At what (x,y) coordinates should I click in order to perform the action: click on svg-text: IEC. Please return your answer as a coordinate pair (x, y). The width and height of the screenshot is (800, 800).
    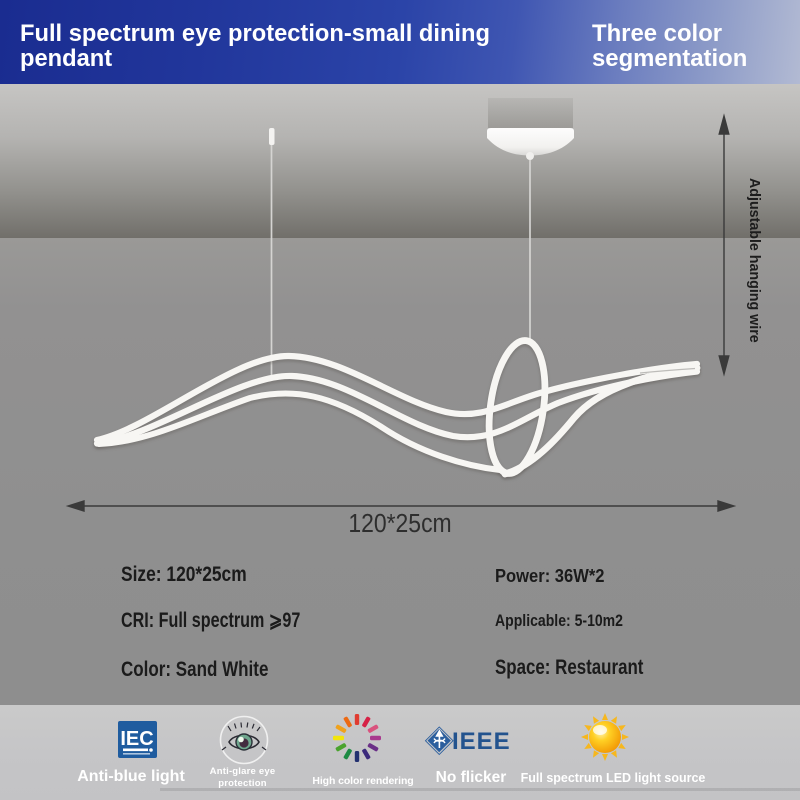
    Looking at the image, I should click on (136, 739).